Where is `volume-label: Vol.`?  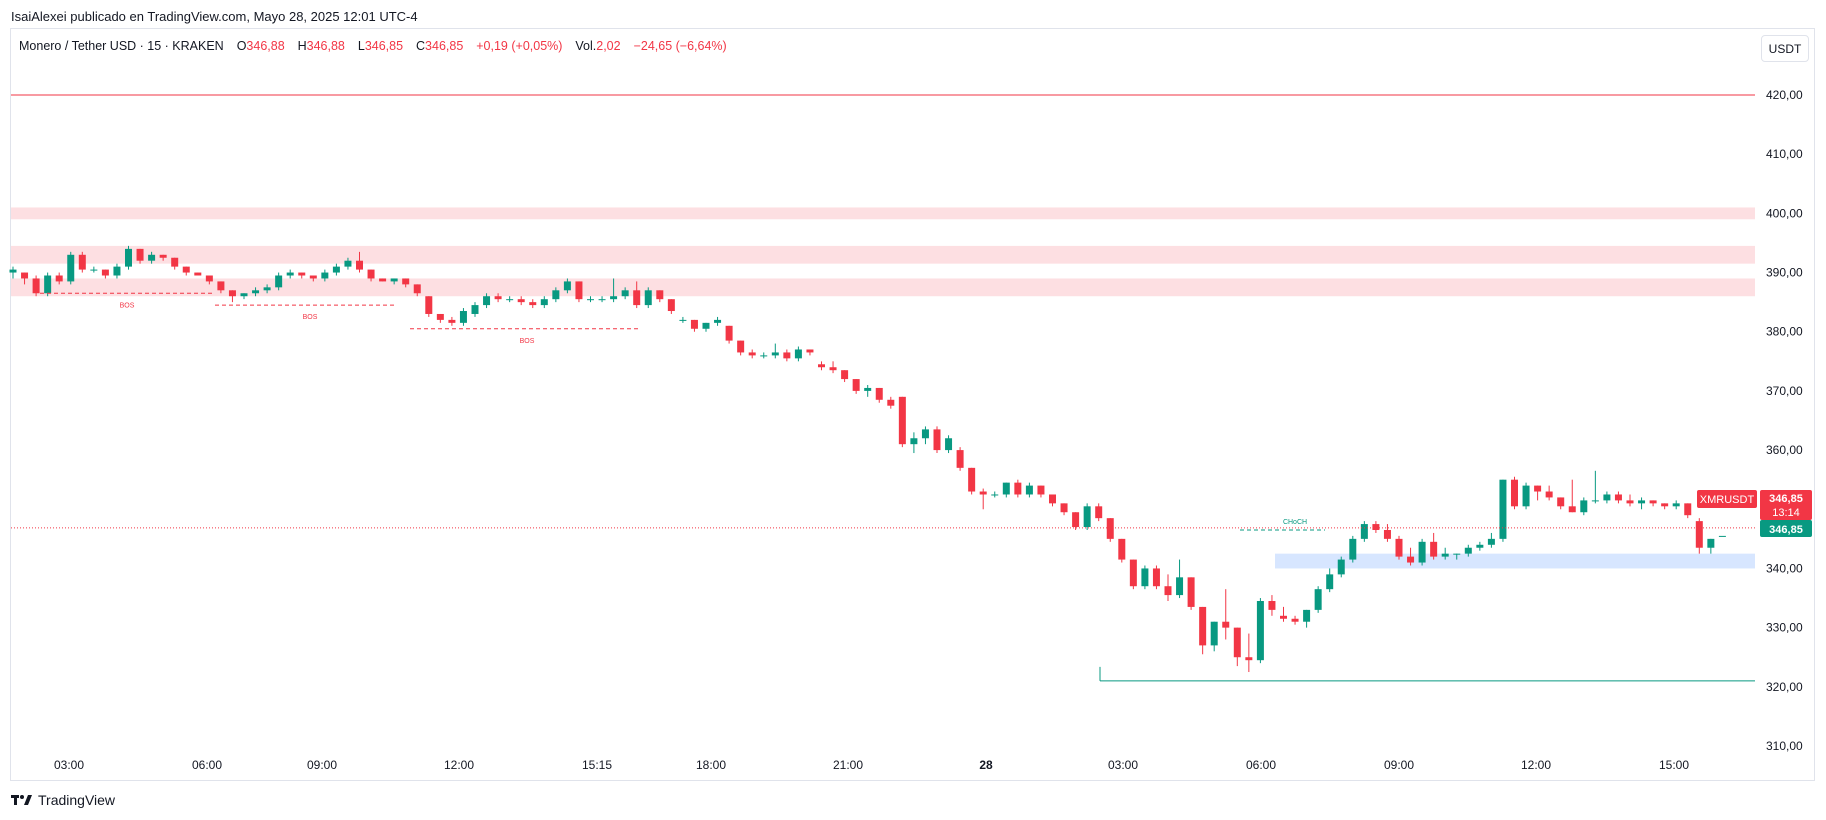 volume-label: Vol. is located at coordinates (586, 46).